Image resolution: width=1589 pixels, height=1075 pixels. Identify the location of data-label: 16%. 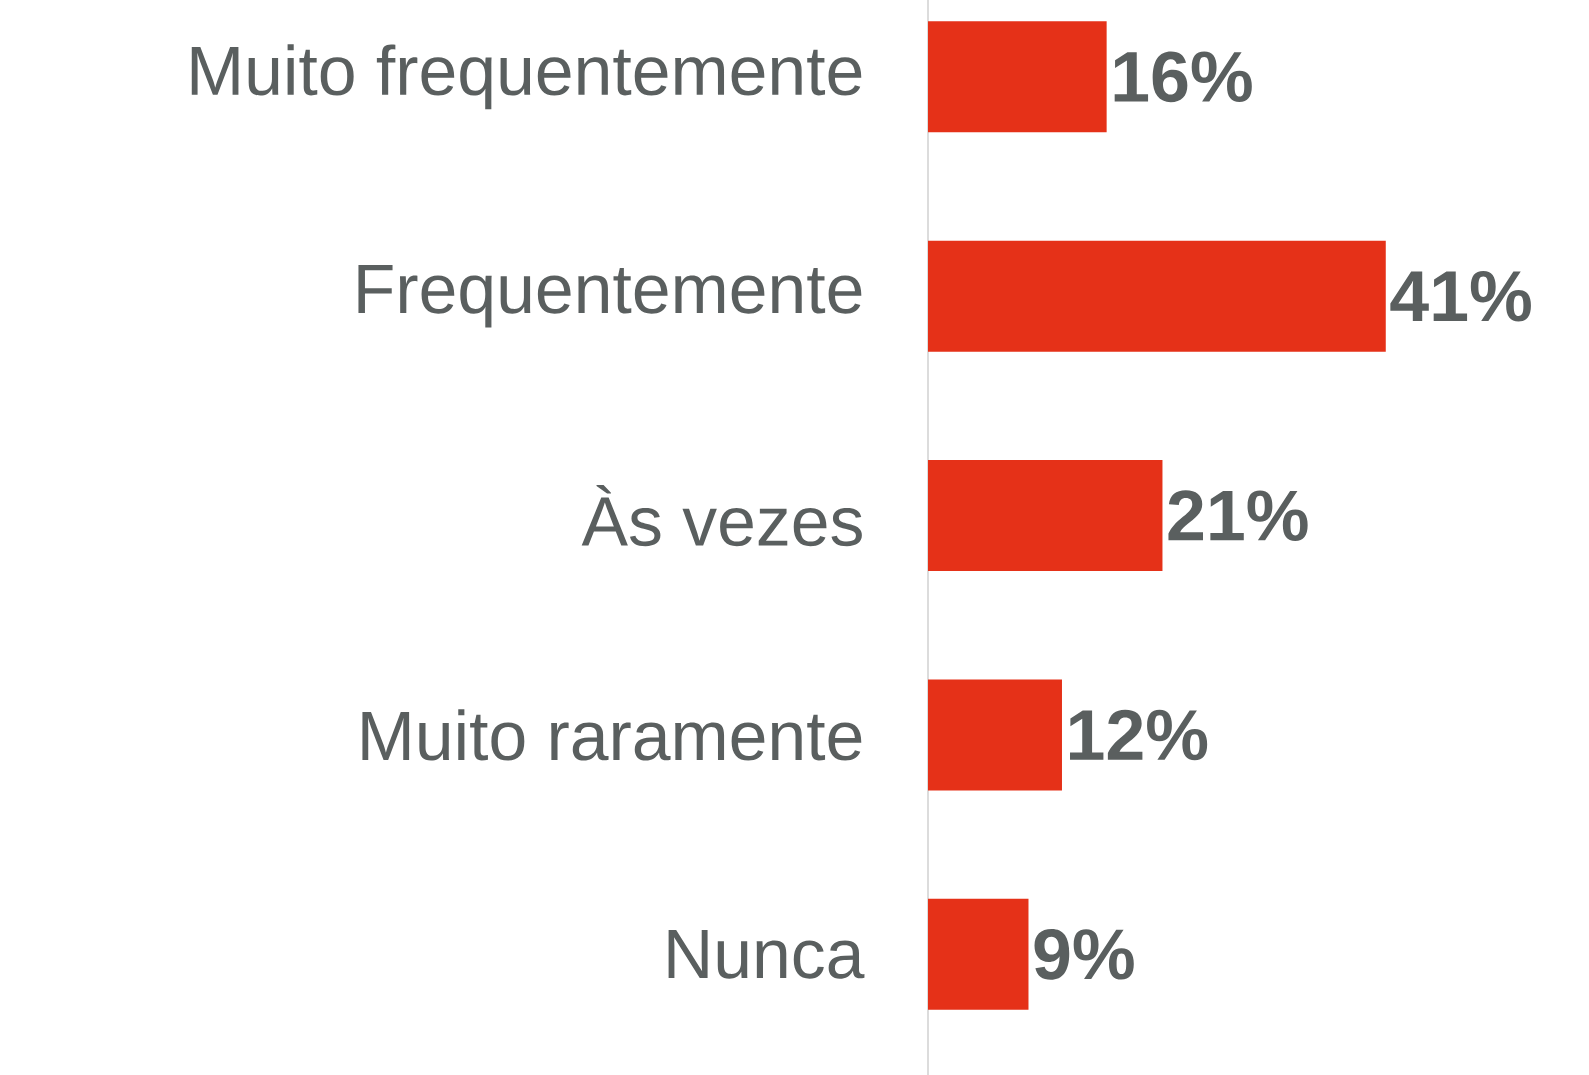
(1183, 77).